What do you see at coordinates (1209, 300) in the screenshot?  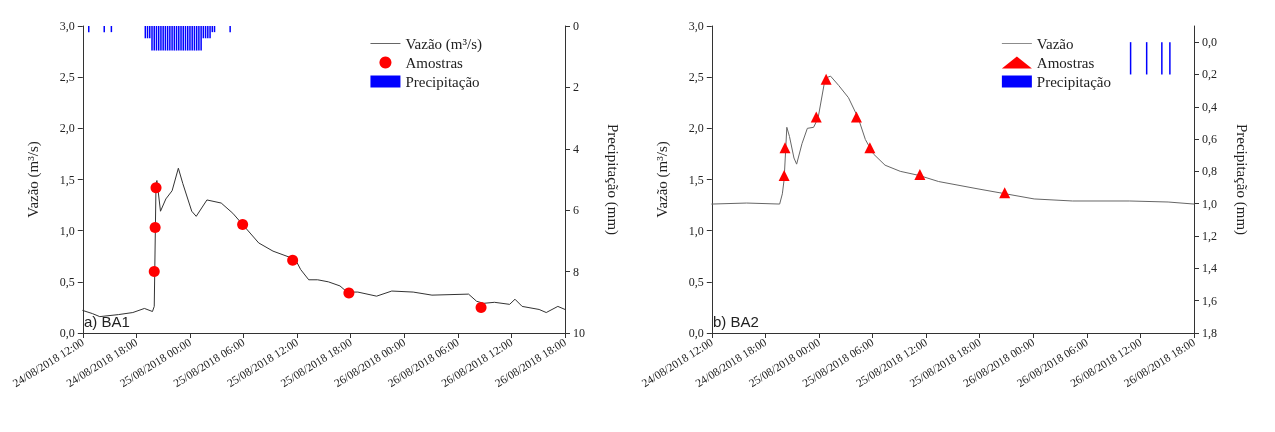 I see `y2-tick-label: 1,6` at bounding box center [1209, 300].